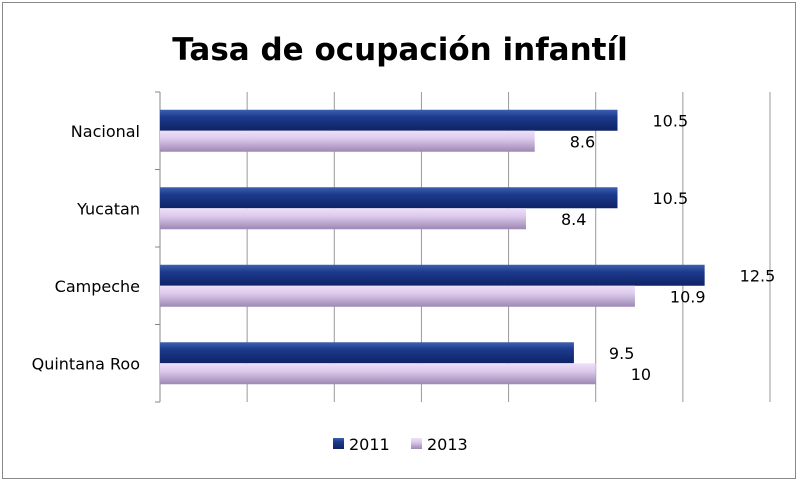 The image size is (800, 485). Describe the element at coordinates (641, 374) in the screenshot. I see `data-label: 10` at that location.